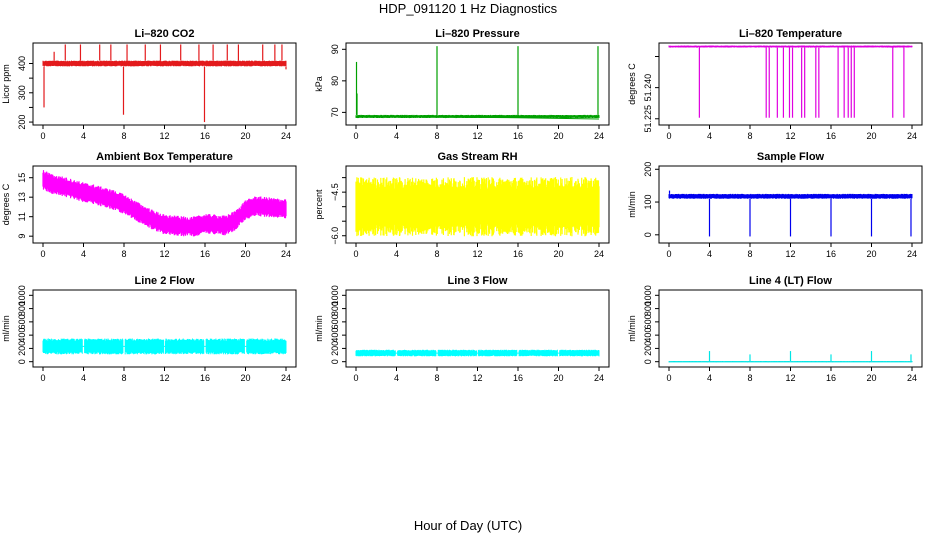 This screenshot has width=936, height=540. I want to click on y-tick-label: 90, so click(335, 49).